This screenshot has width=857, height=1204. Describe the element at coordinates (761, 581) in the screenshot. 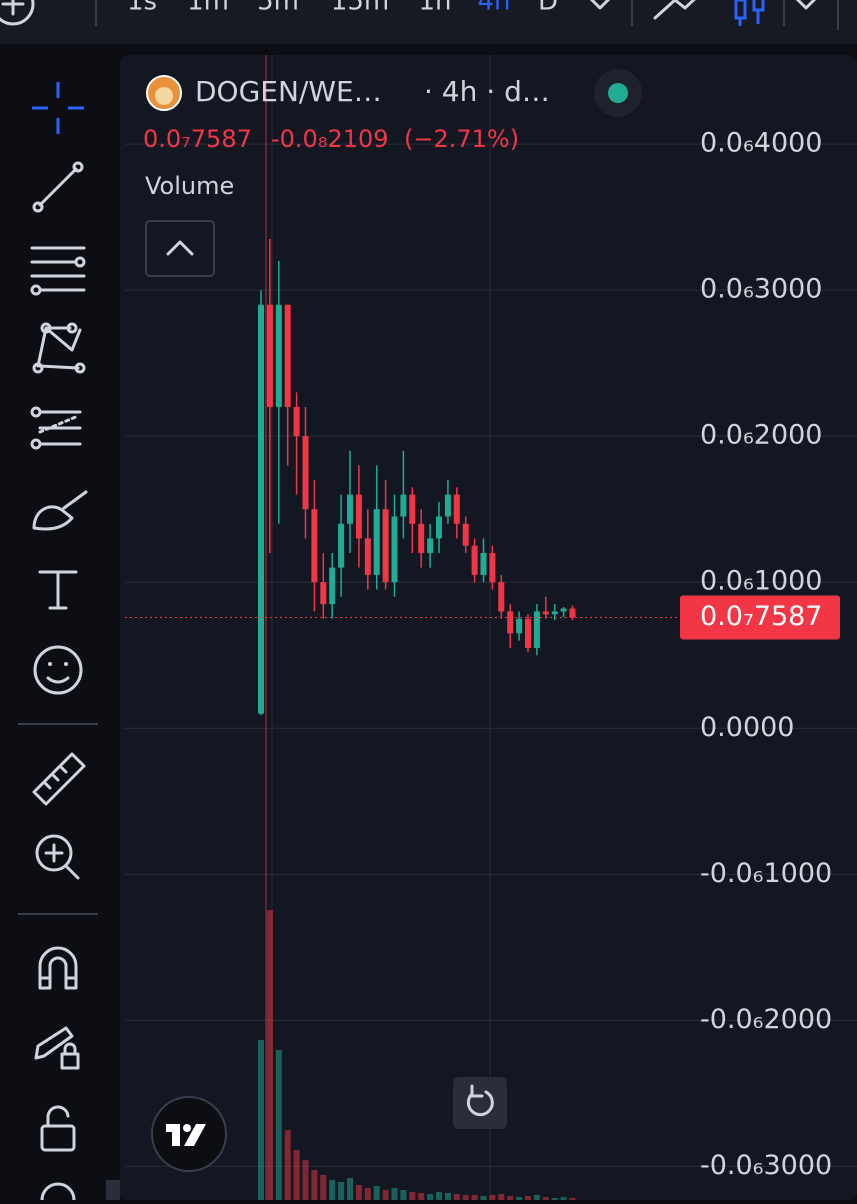

I see `y-tick-label: 0.0₆1000` at that location.